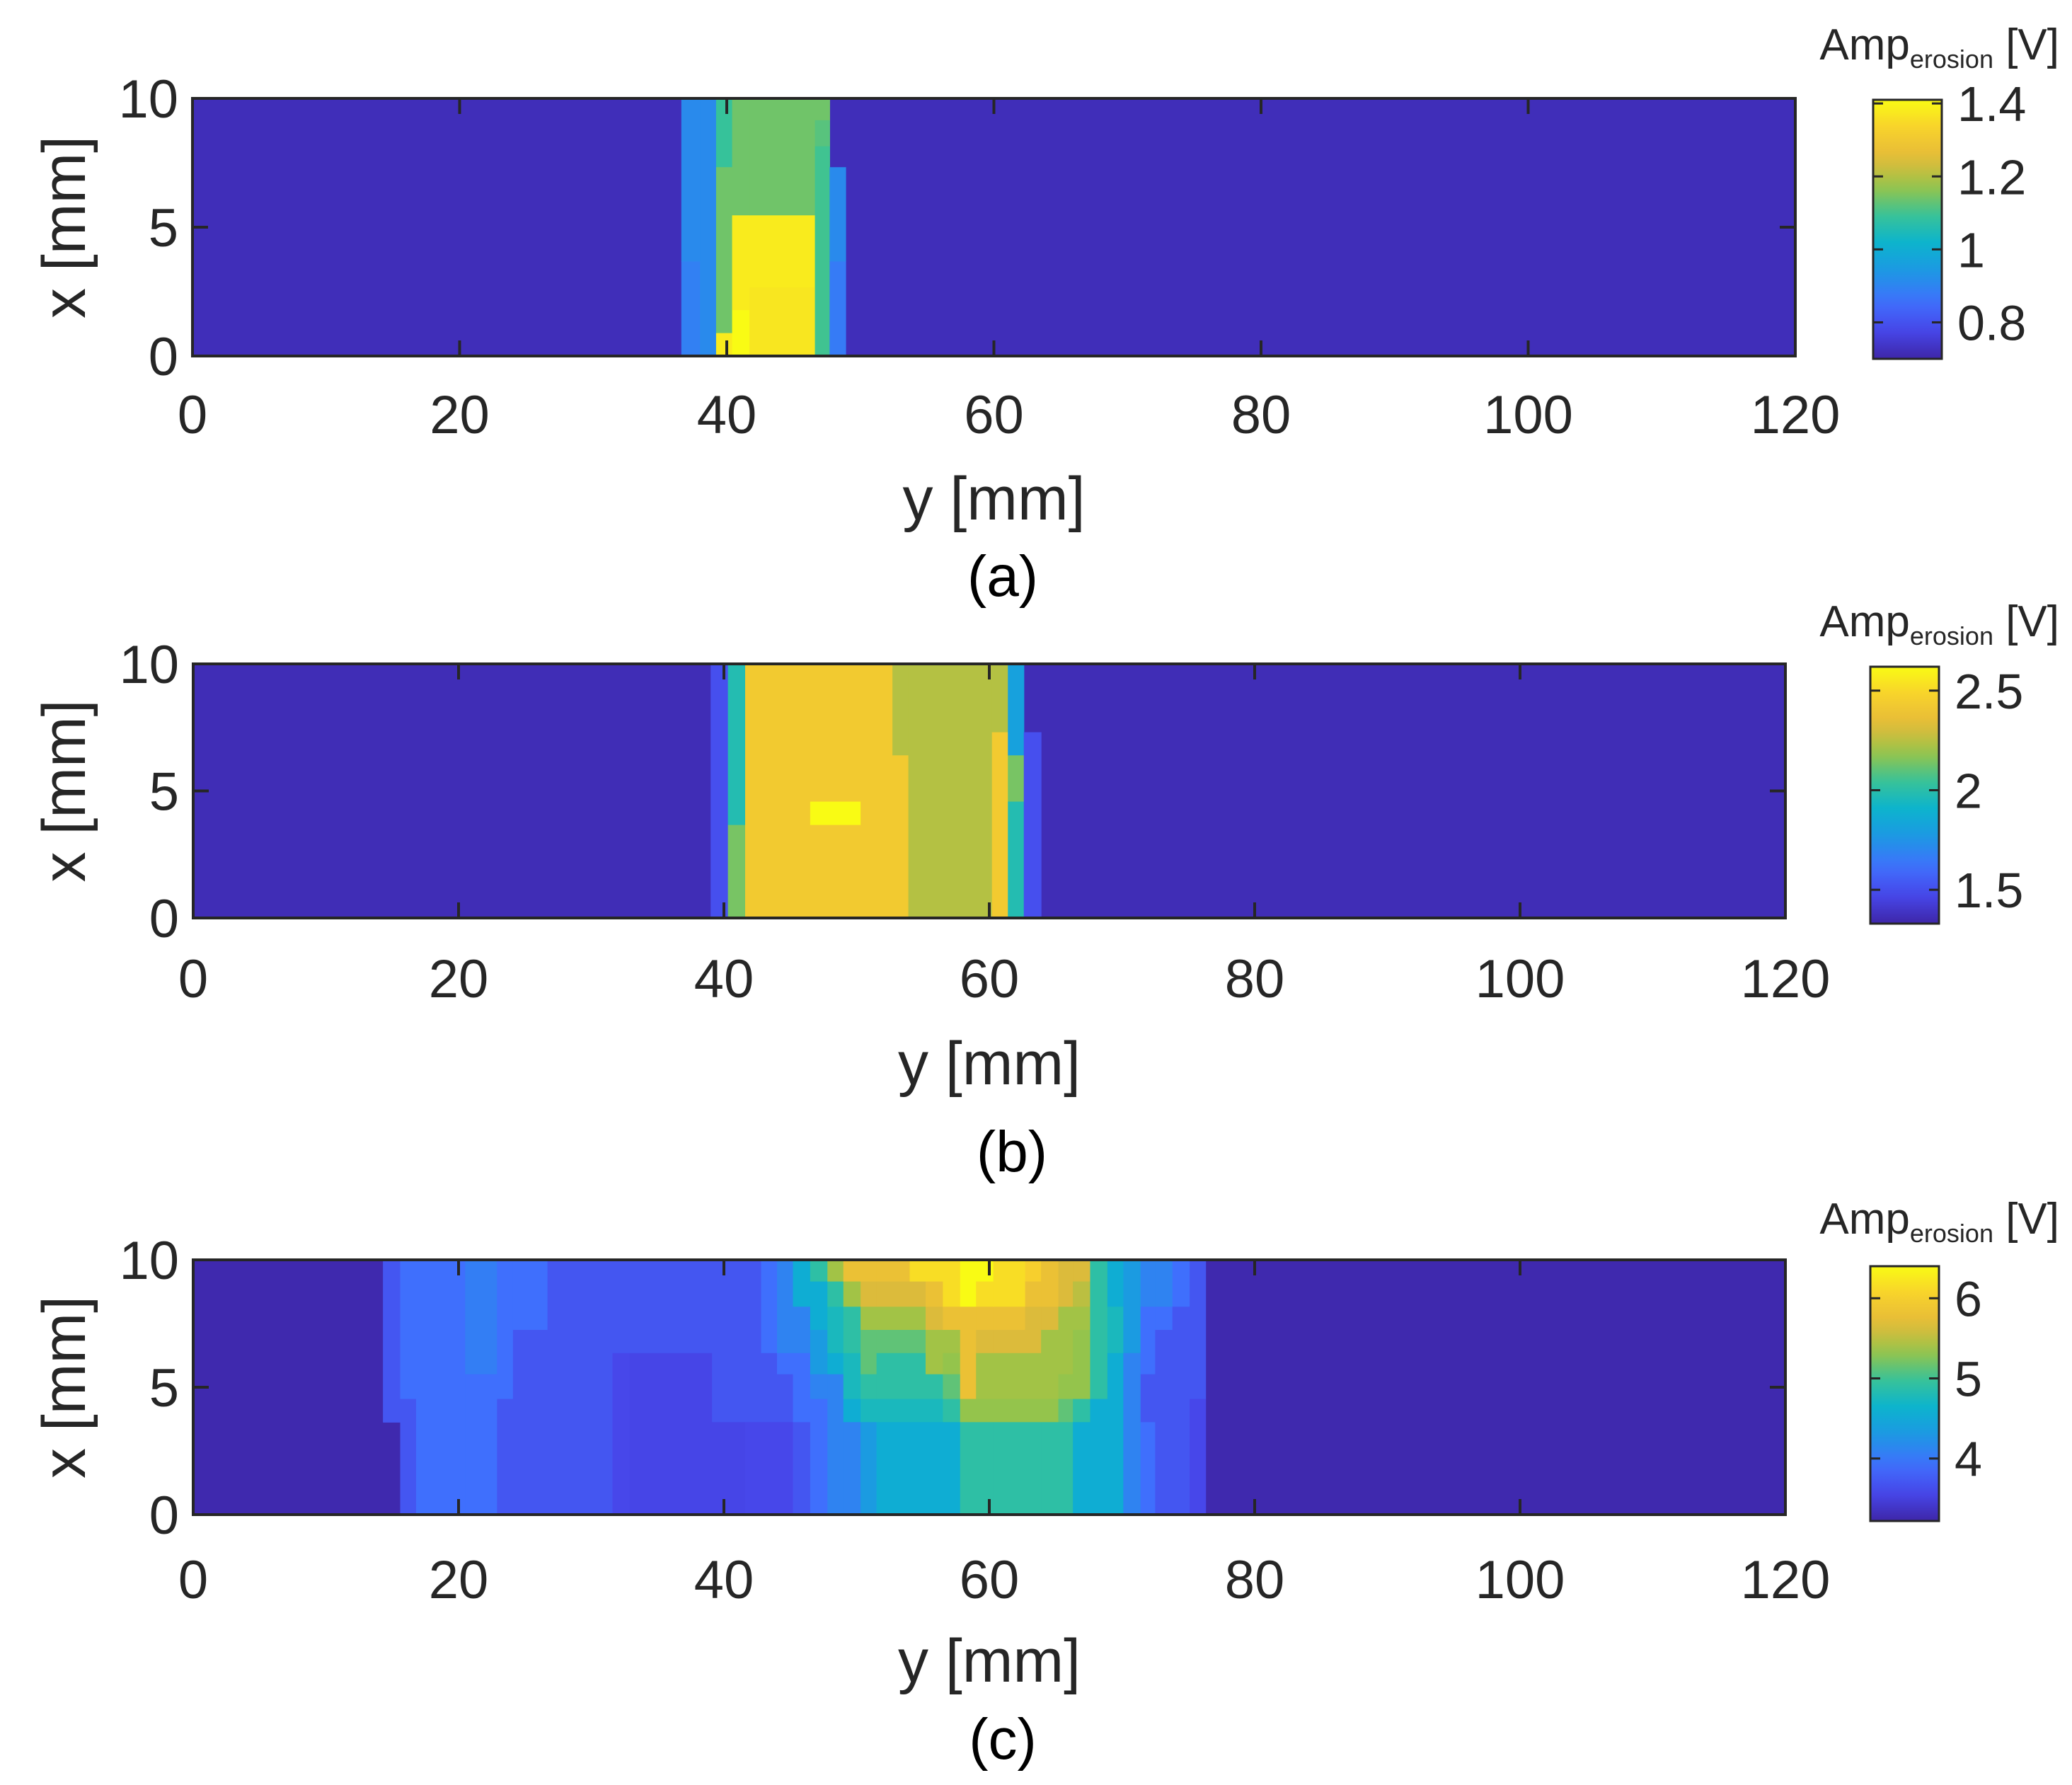 The width and height of the screenshot is (2072, 1785). Describe the element at coordinates (1939, 624) in the screenshot. I see `colorbar-title: Amperosion [V]` at that location.